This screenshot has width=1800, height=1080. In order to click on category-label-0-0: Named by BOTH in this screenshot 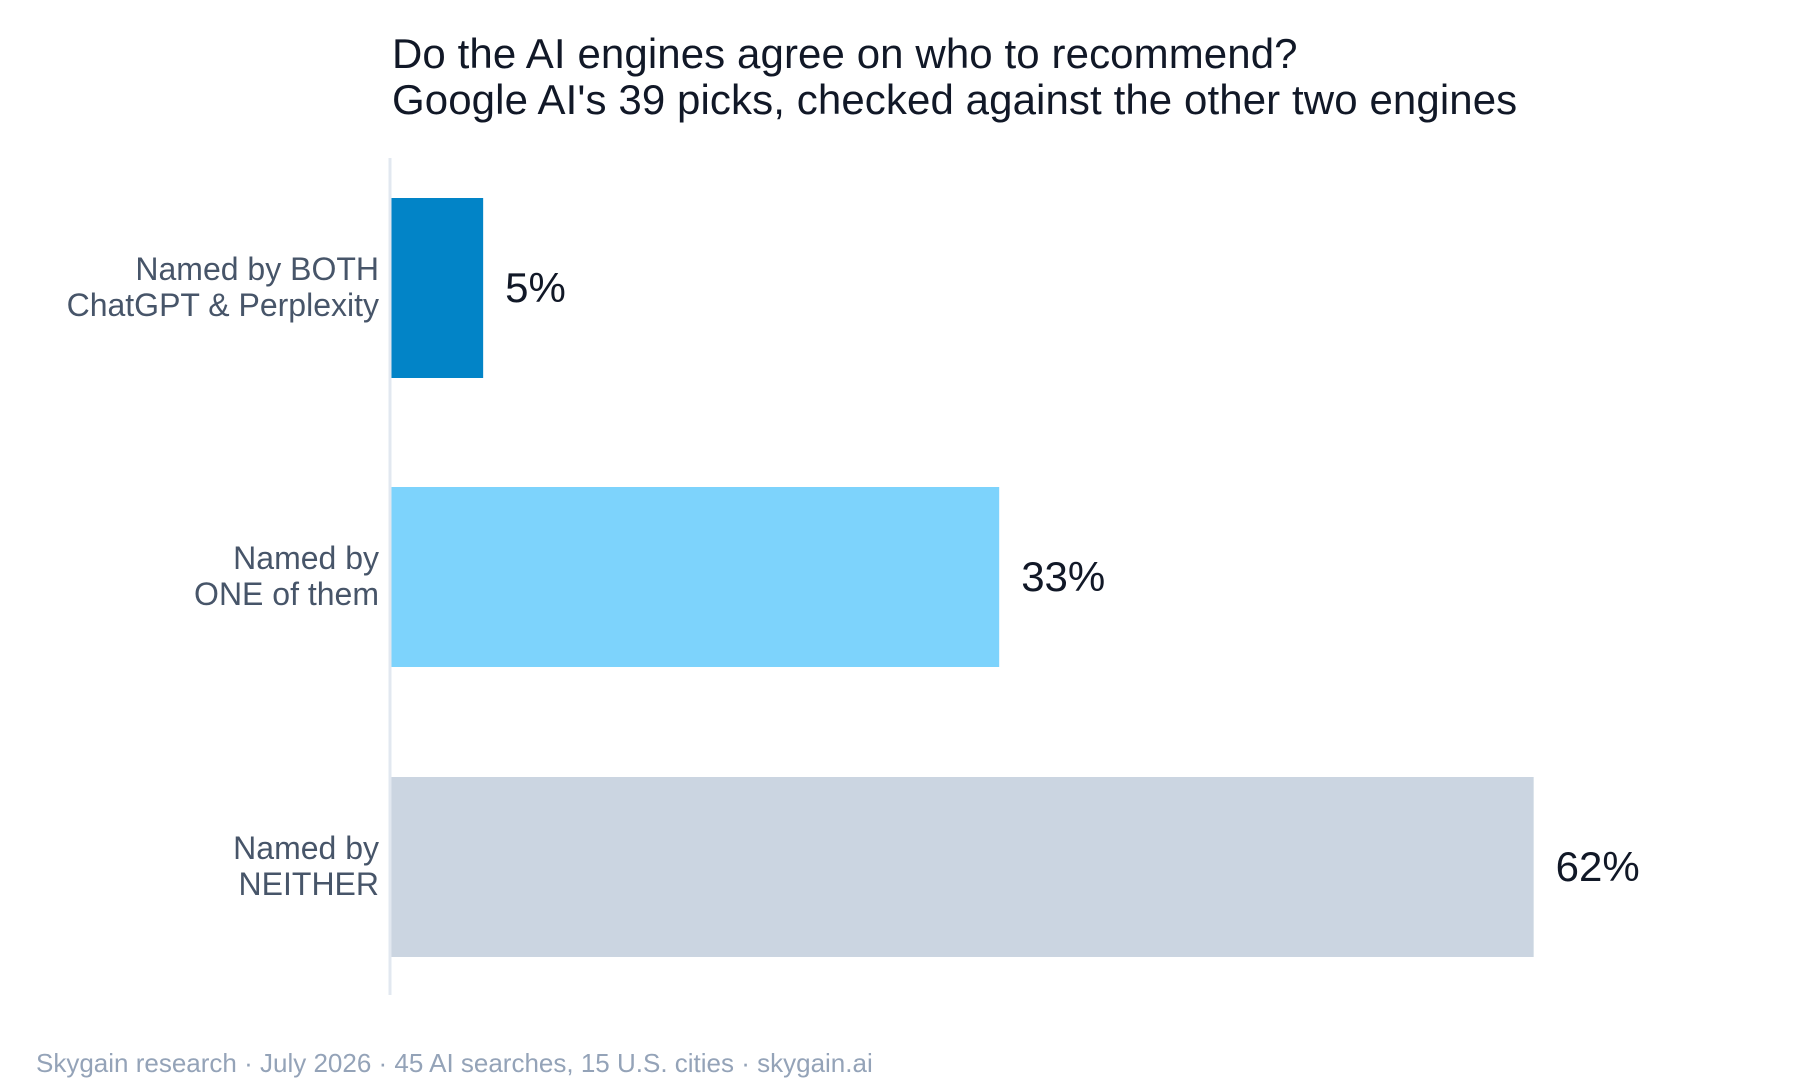, I will do `click(257, 269)`.